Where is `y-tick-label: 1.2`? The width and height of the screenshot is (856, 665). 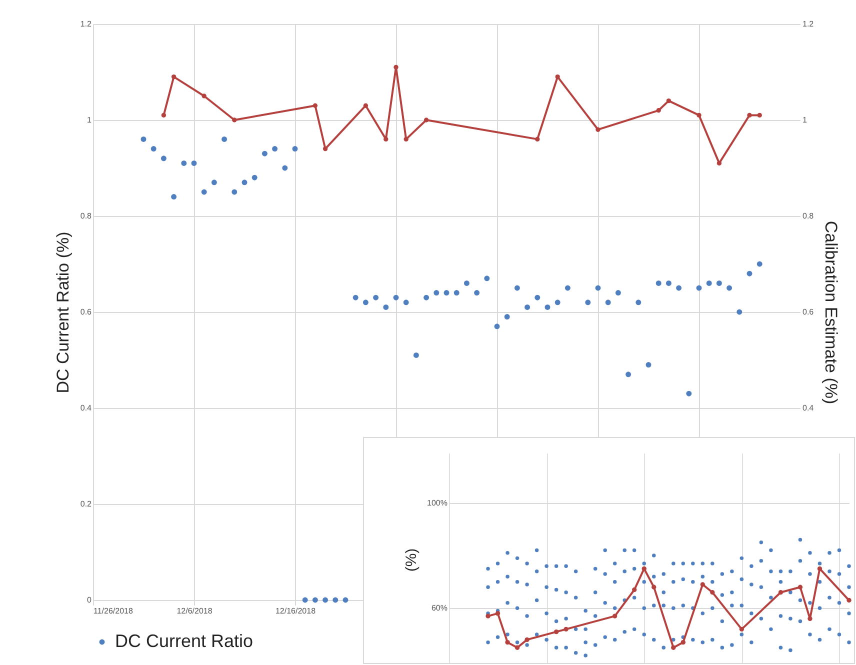
y-tick-label: 1.2 is located at coordinates (86, 24).